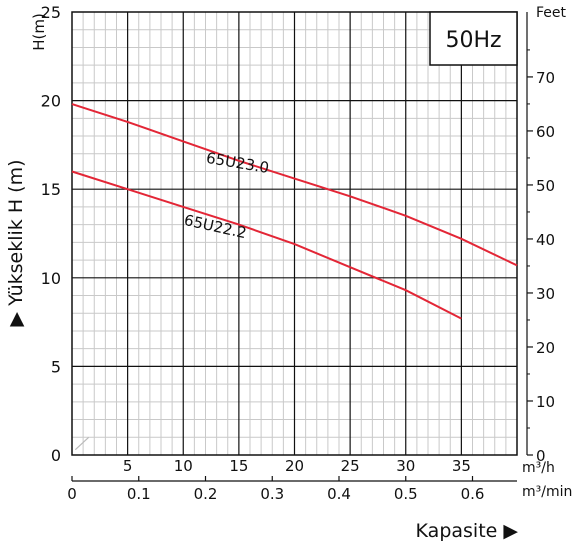 Image resolution: width=574 pixels, height=554 pixels. I want to click on x-tick-label-m3min: 0.6, so click(473, 494).